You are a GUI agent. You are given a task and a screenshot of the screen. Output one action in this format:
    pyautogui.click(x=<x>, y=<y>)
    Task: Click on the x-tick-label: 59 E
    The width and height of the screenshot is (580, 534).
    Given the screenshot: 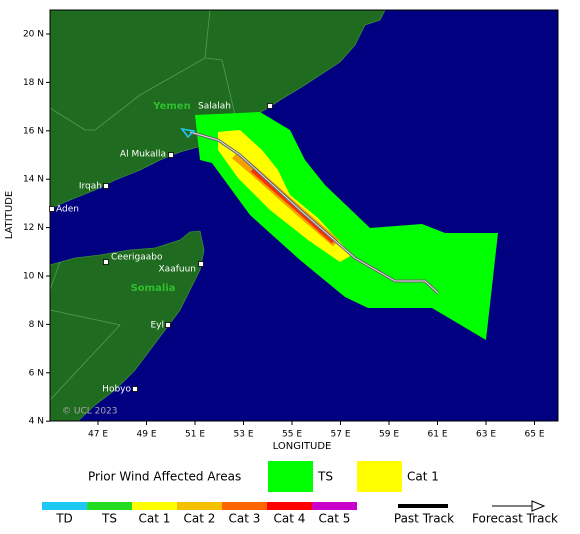 What is the action you would take?
    pyautogui.click(x=389, y=435)
    